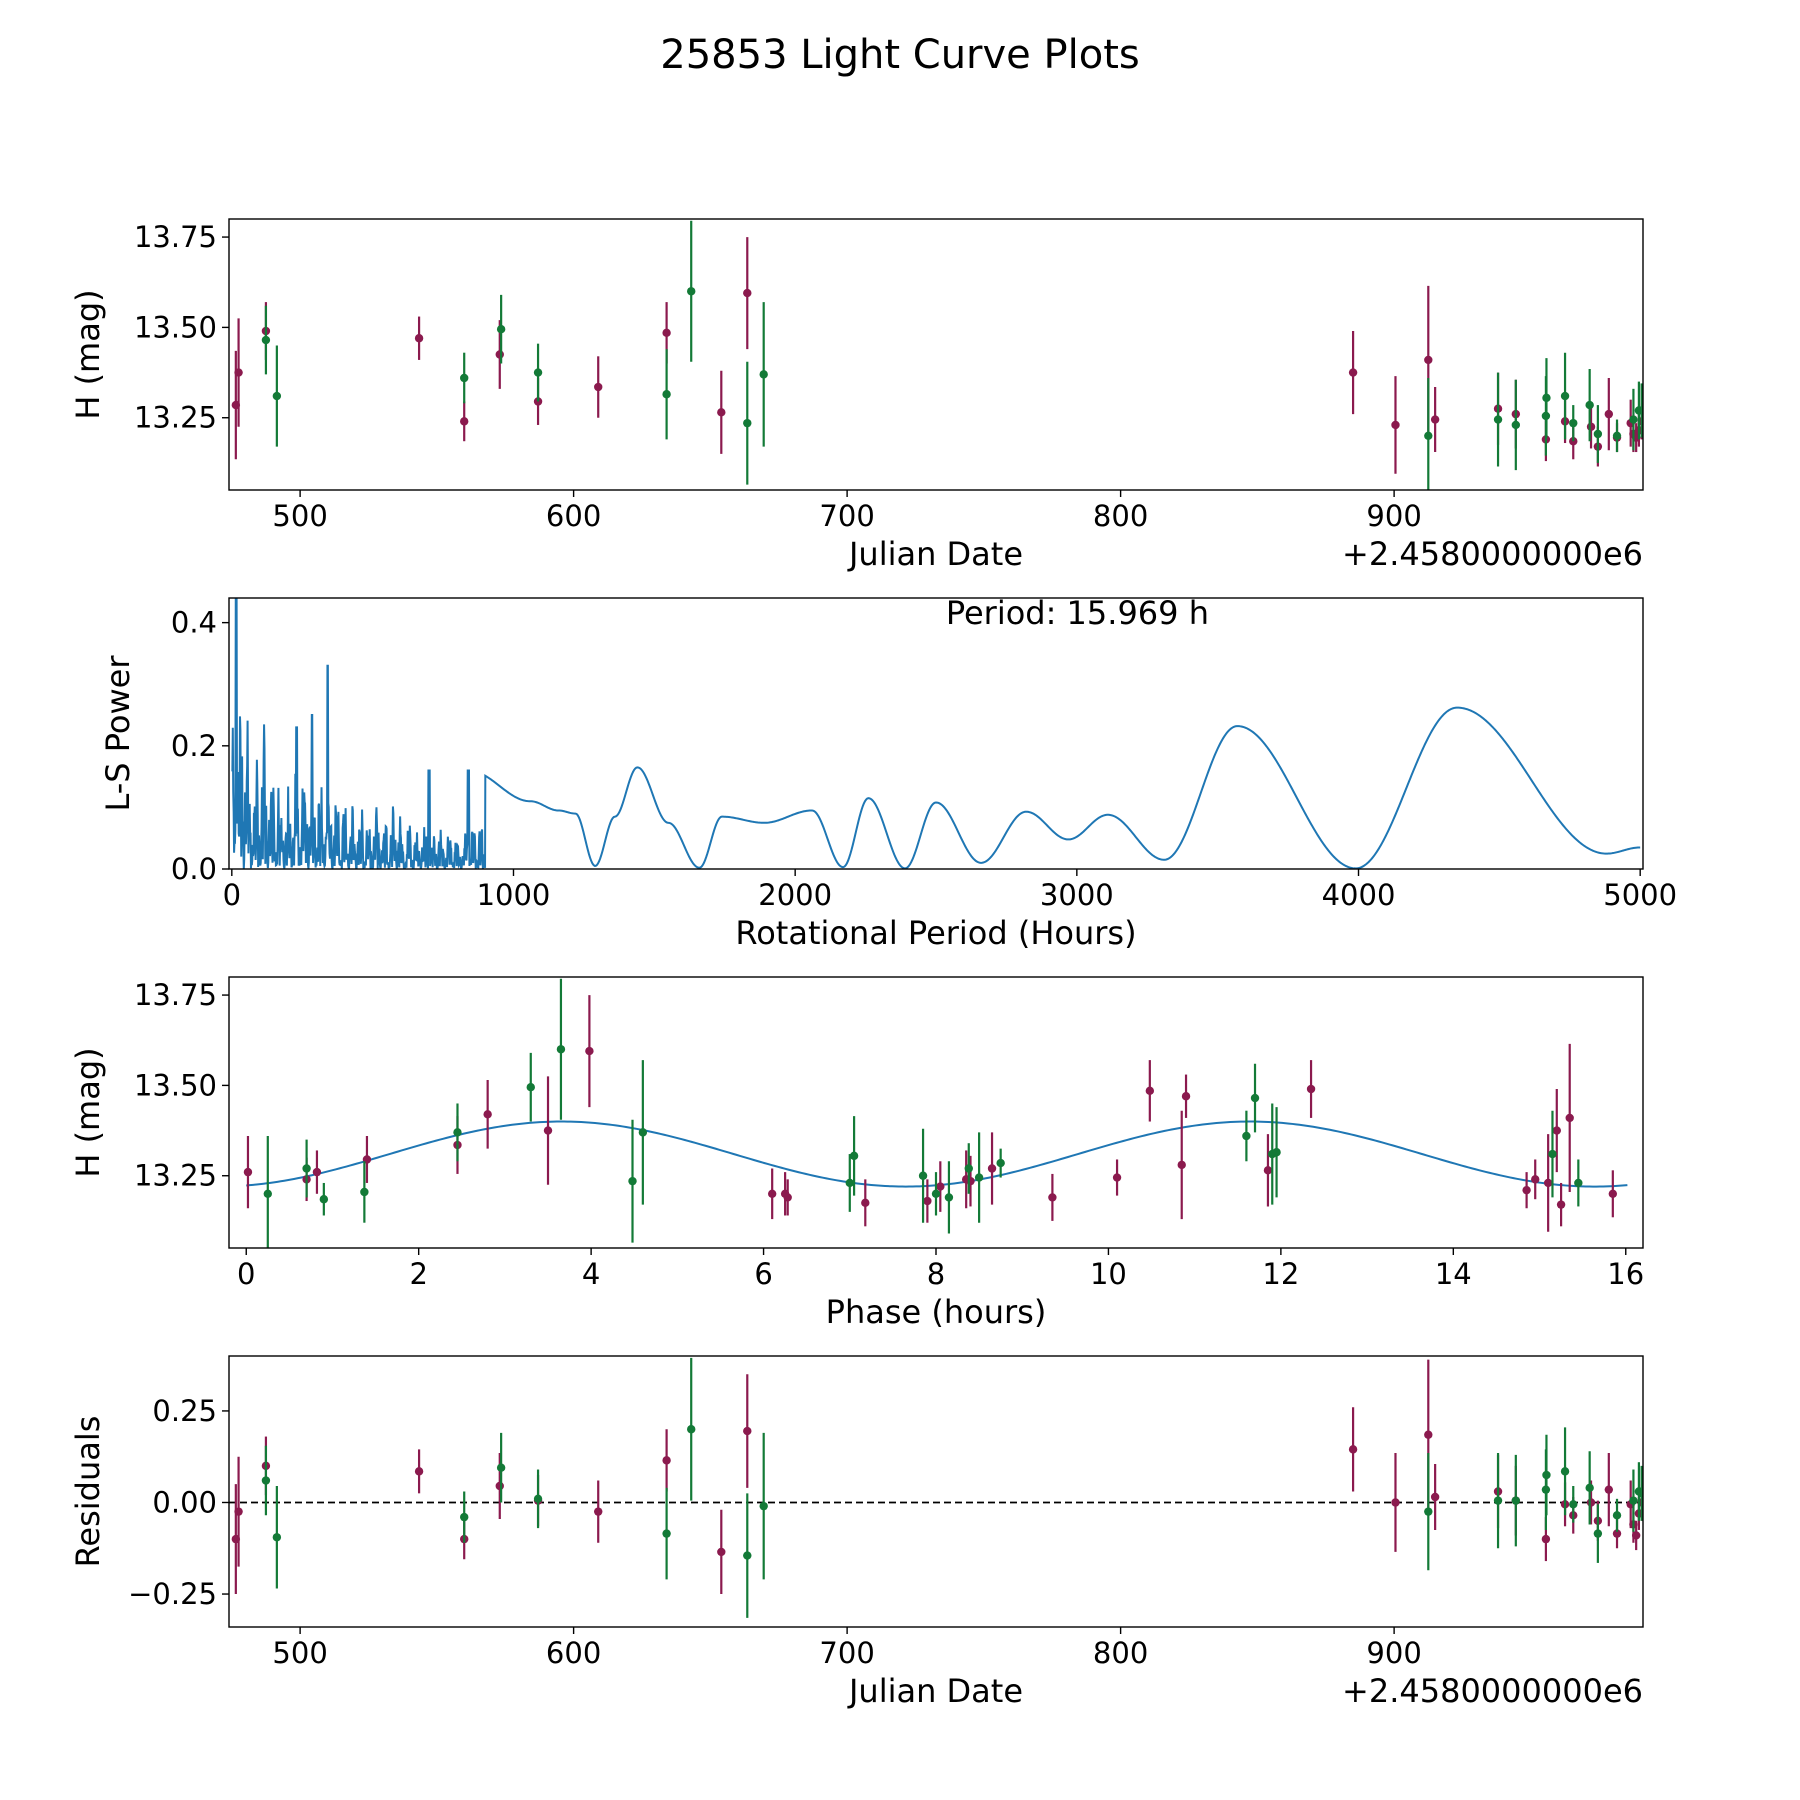  Describe the element at coordinates (118, 733) in the screenshot. I see `y-axis-label: L-S Power` at that location.